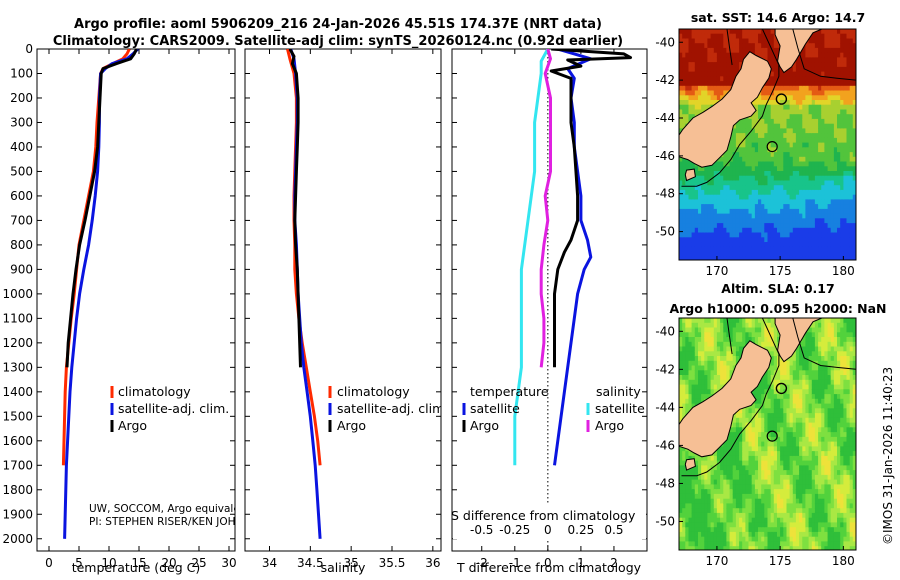 The image size is (900, 580). Describe the element at coordinates (17, 392) in the screenshot. I see `depth-tick-label: 1400` at that location.